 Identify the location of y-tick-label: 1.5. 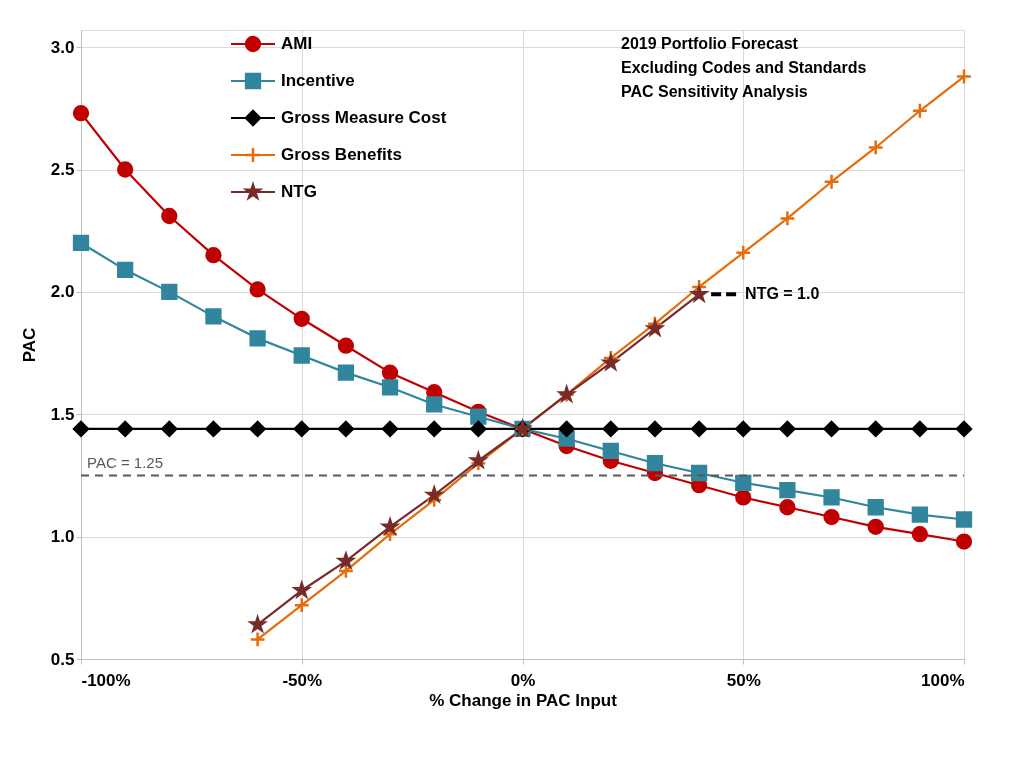
(62, 414).